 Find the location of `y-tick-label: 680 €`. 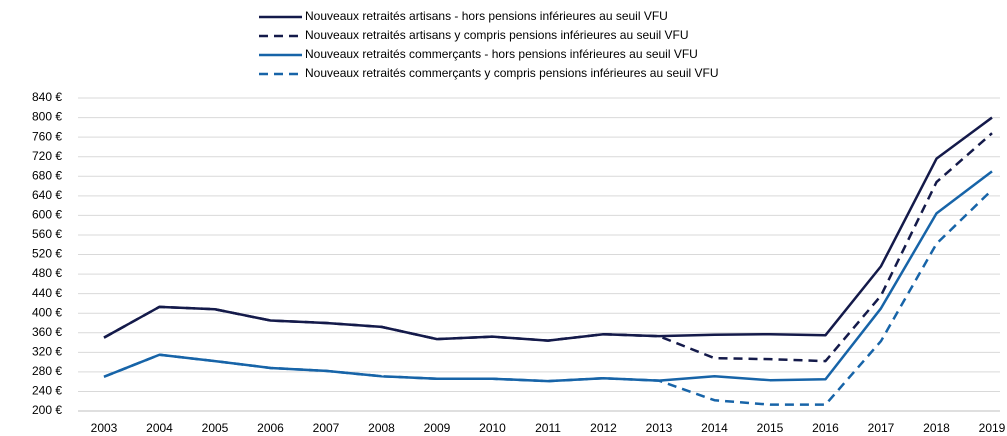

y-tick-label: 680 € is located at coordinates (47, 175).